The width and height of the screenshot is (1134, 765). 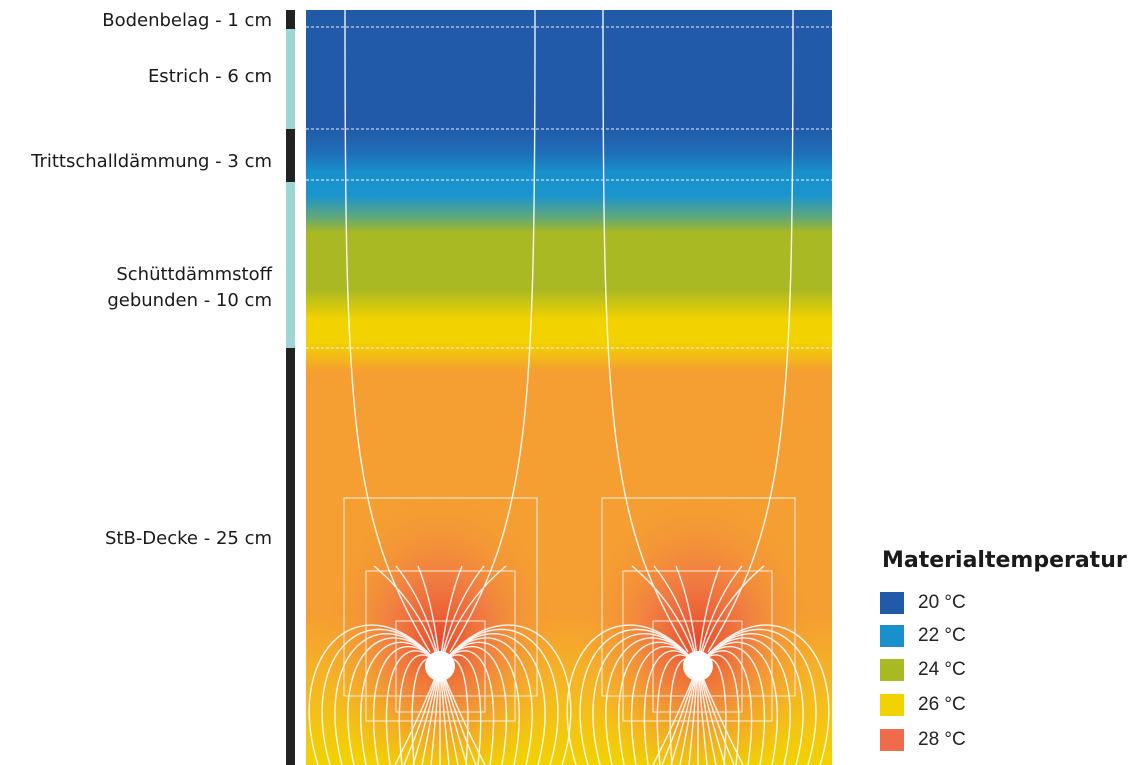 I want to click on legend-item-28: 28 °C, so click(x=923, y=740).